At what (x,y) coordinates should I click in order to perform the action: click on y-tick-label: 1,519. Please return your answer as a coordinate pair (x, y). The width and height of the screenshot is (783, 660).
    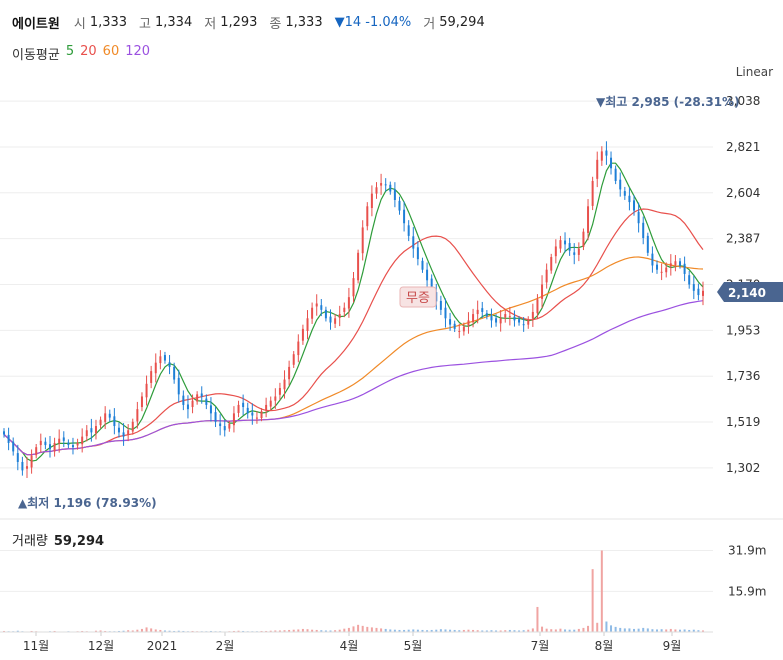
    Looking at the image, I should click on (743, 422).